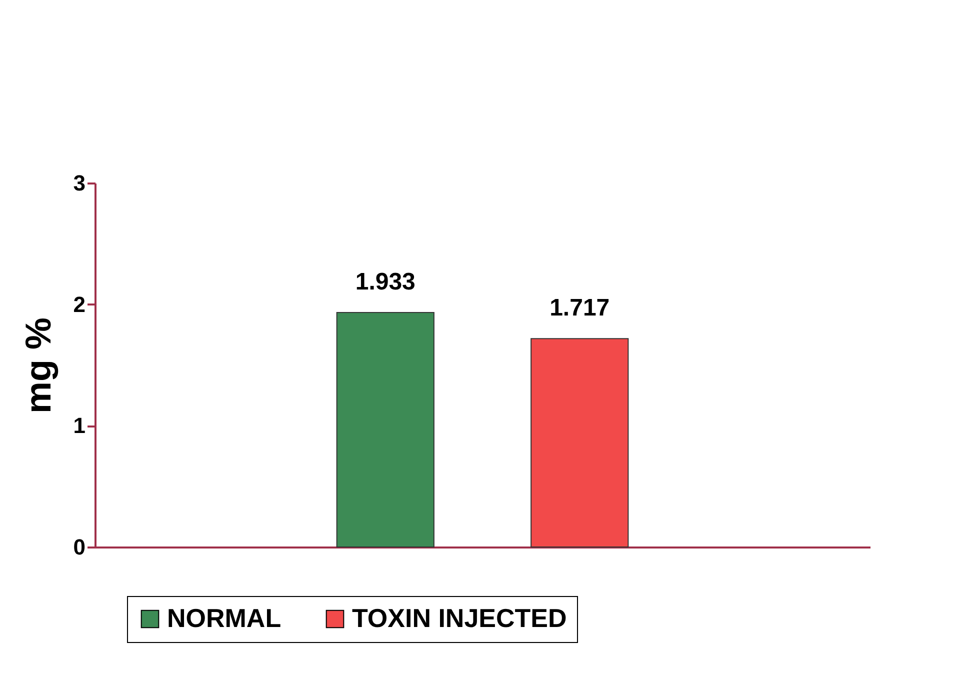 This screenshot has height=675, width=961. Describe the element at coordinates (79, 304) in the screenshot. I see `y-tick-label: 2` at that location.